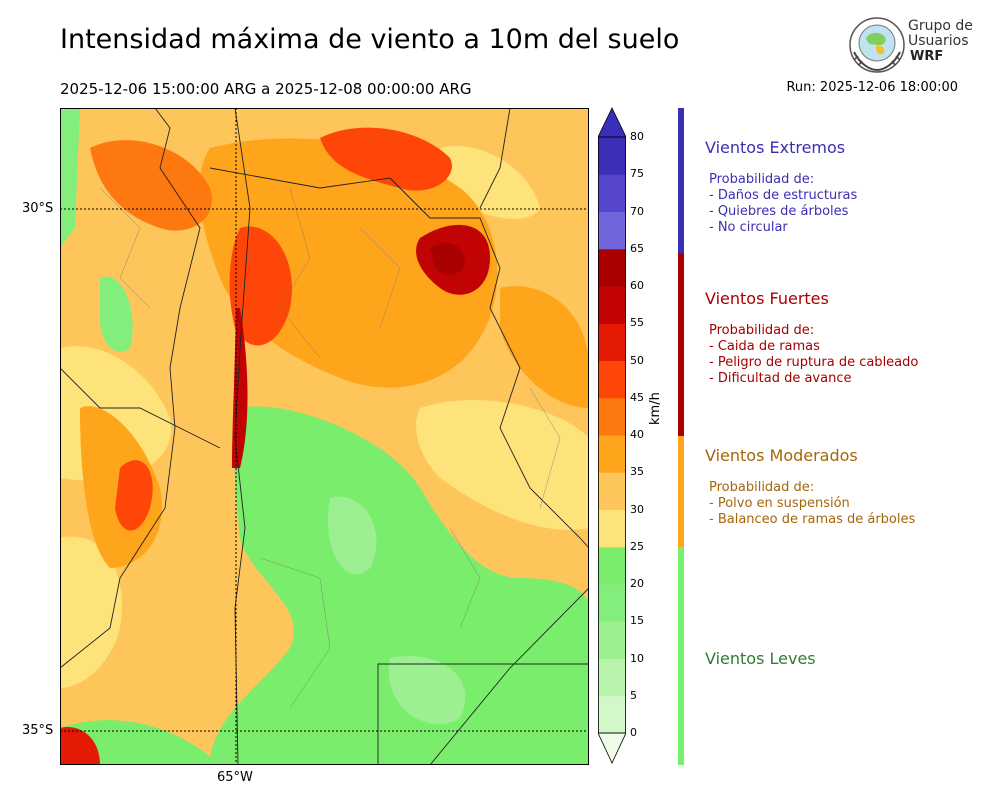  What do you see at coordinates (637, 621) in the screenshot?
I see `colorbar-tick-label: 15` at bounding box center [637, 621].